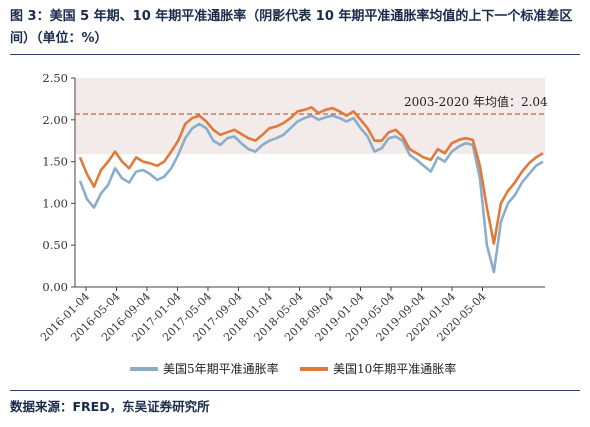  I want to click on source-note: 数据来源：FRED，东吴证券研究所, so click(110, 406).